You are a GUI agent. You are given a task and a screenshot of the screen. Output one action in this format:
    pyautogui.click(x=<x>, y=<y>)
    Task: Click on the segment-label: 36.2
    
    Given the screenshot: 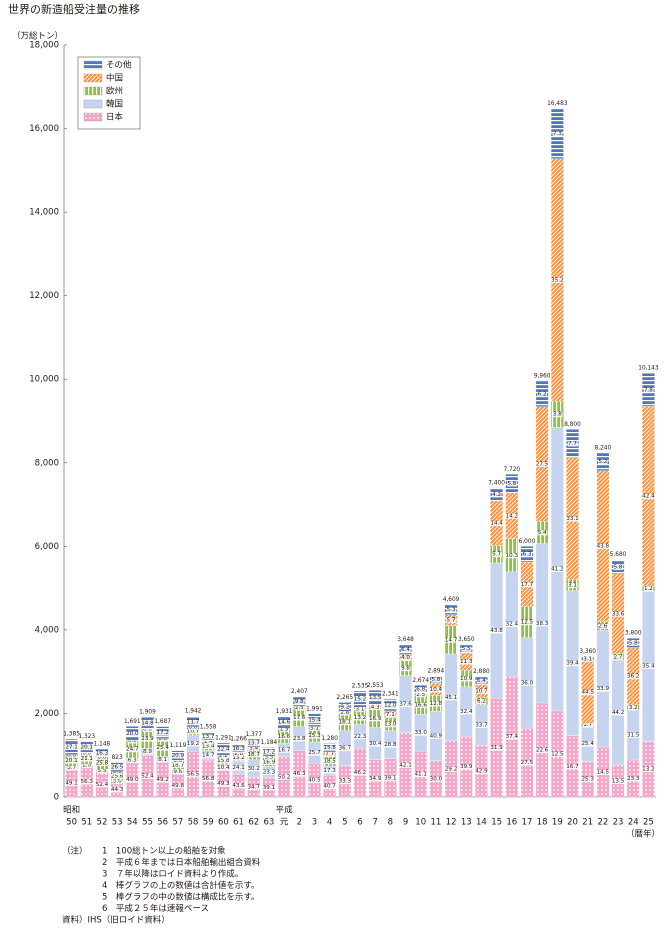 What is the action you would take?
    pyautogui.click(x=633, y=677)
    